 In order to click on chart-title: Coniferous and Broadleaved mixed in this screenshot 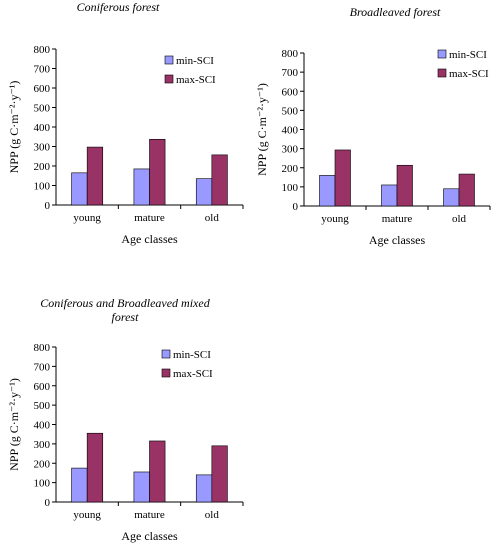, I will do `click(125, 303)`.